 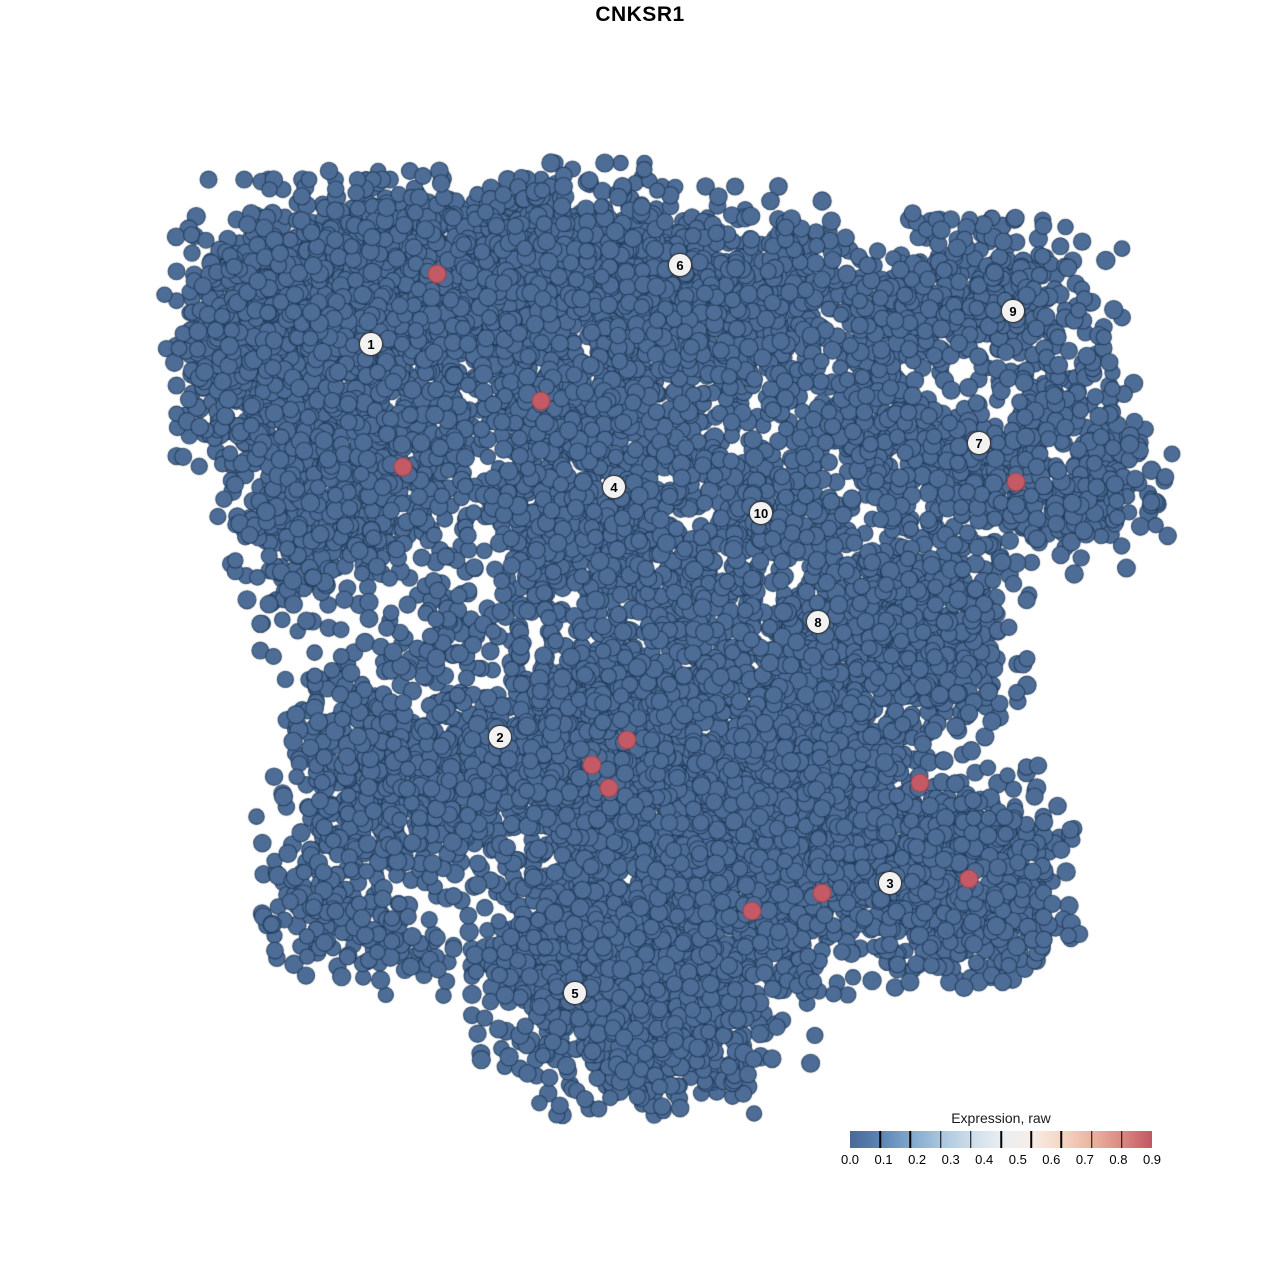 I want to click on cluster-label-3: 3, so click(x=890, y=883).